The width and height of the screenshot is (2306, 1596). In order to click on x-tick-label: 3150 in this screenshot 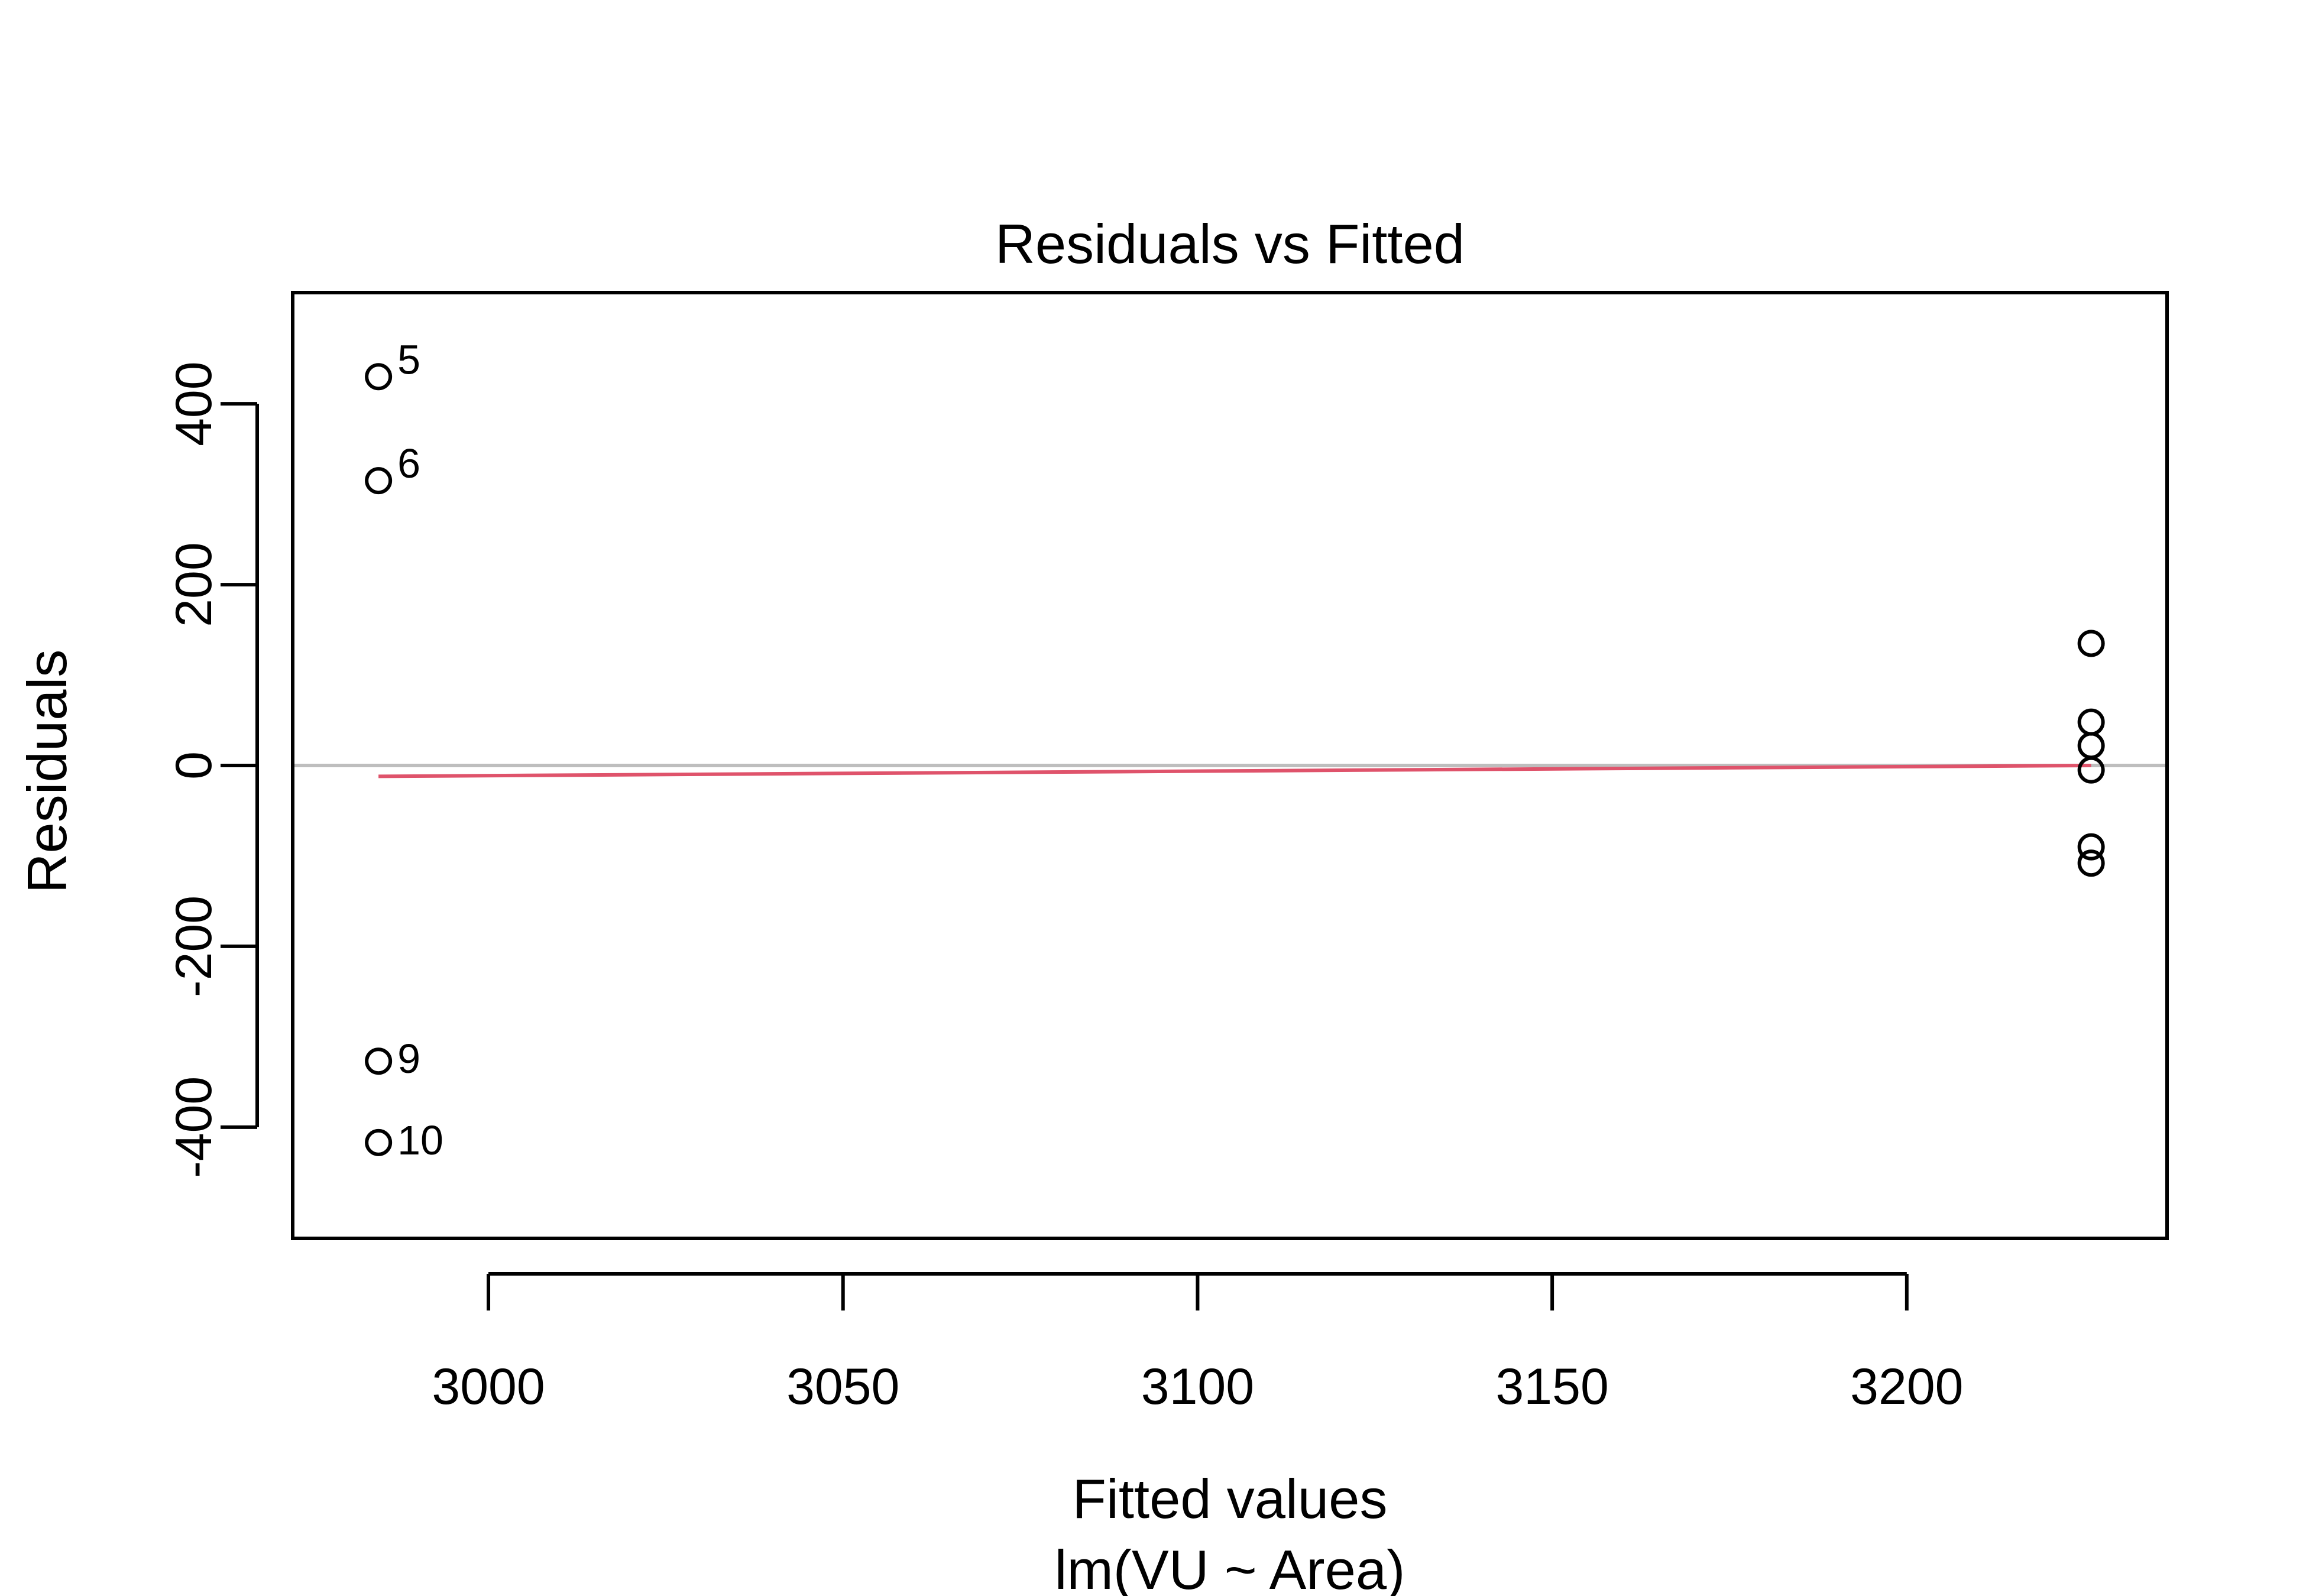, I will do `click(1551, 1387)`.